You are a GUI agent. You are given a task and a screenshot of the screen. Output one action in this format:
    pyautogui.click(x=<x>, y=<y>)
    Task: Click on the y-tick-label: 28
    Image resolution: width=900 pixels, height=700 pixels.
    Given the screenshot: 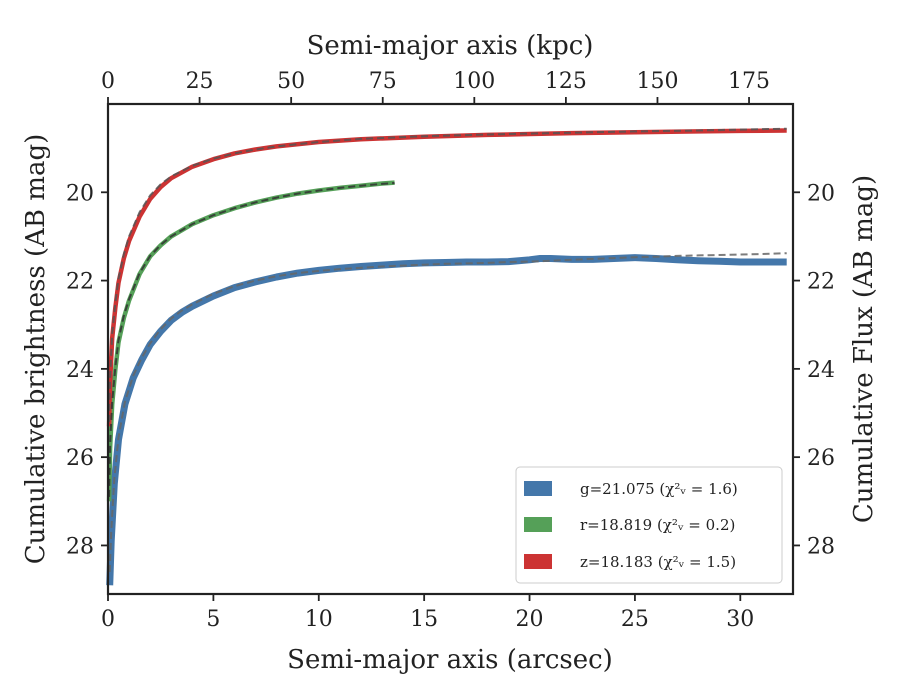 What is the action you would take?
    pyautogui.click(x=80, y=546)
    